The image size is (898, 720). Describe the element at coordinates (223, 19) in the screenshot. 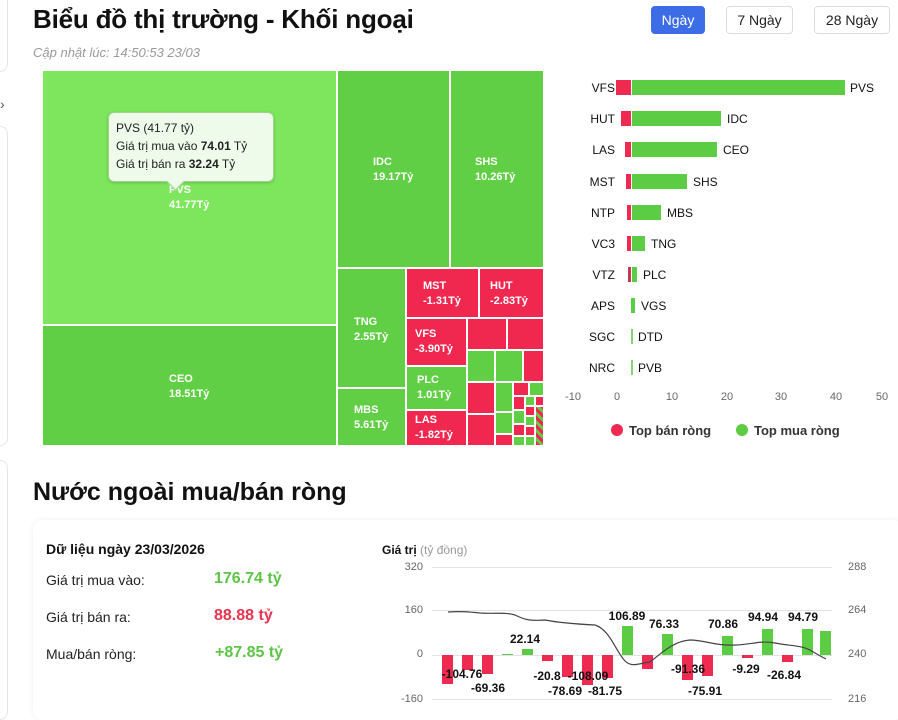

I see `page-title: Biểu đồ thị trường - Khối ngoại` at that location.